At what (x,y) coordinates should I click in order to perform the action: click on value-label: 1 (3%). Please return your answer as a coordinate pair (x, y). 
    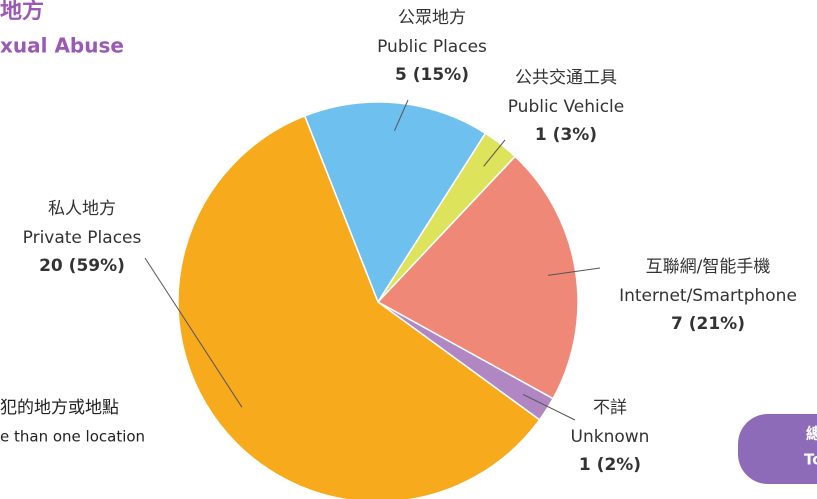
    Looking at the image, I should click on (566, 135).